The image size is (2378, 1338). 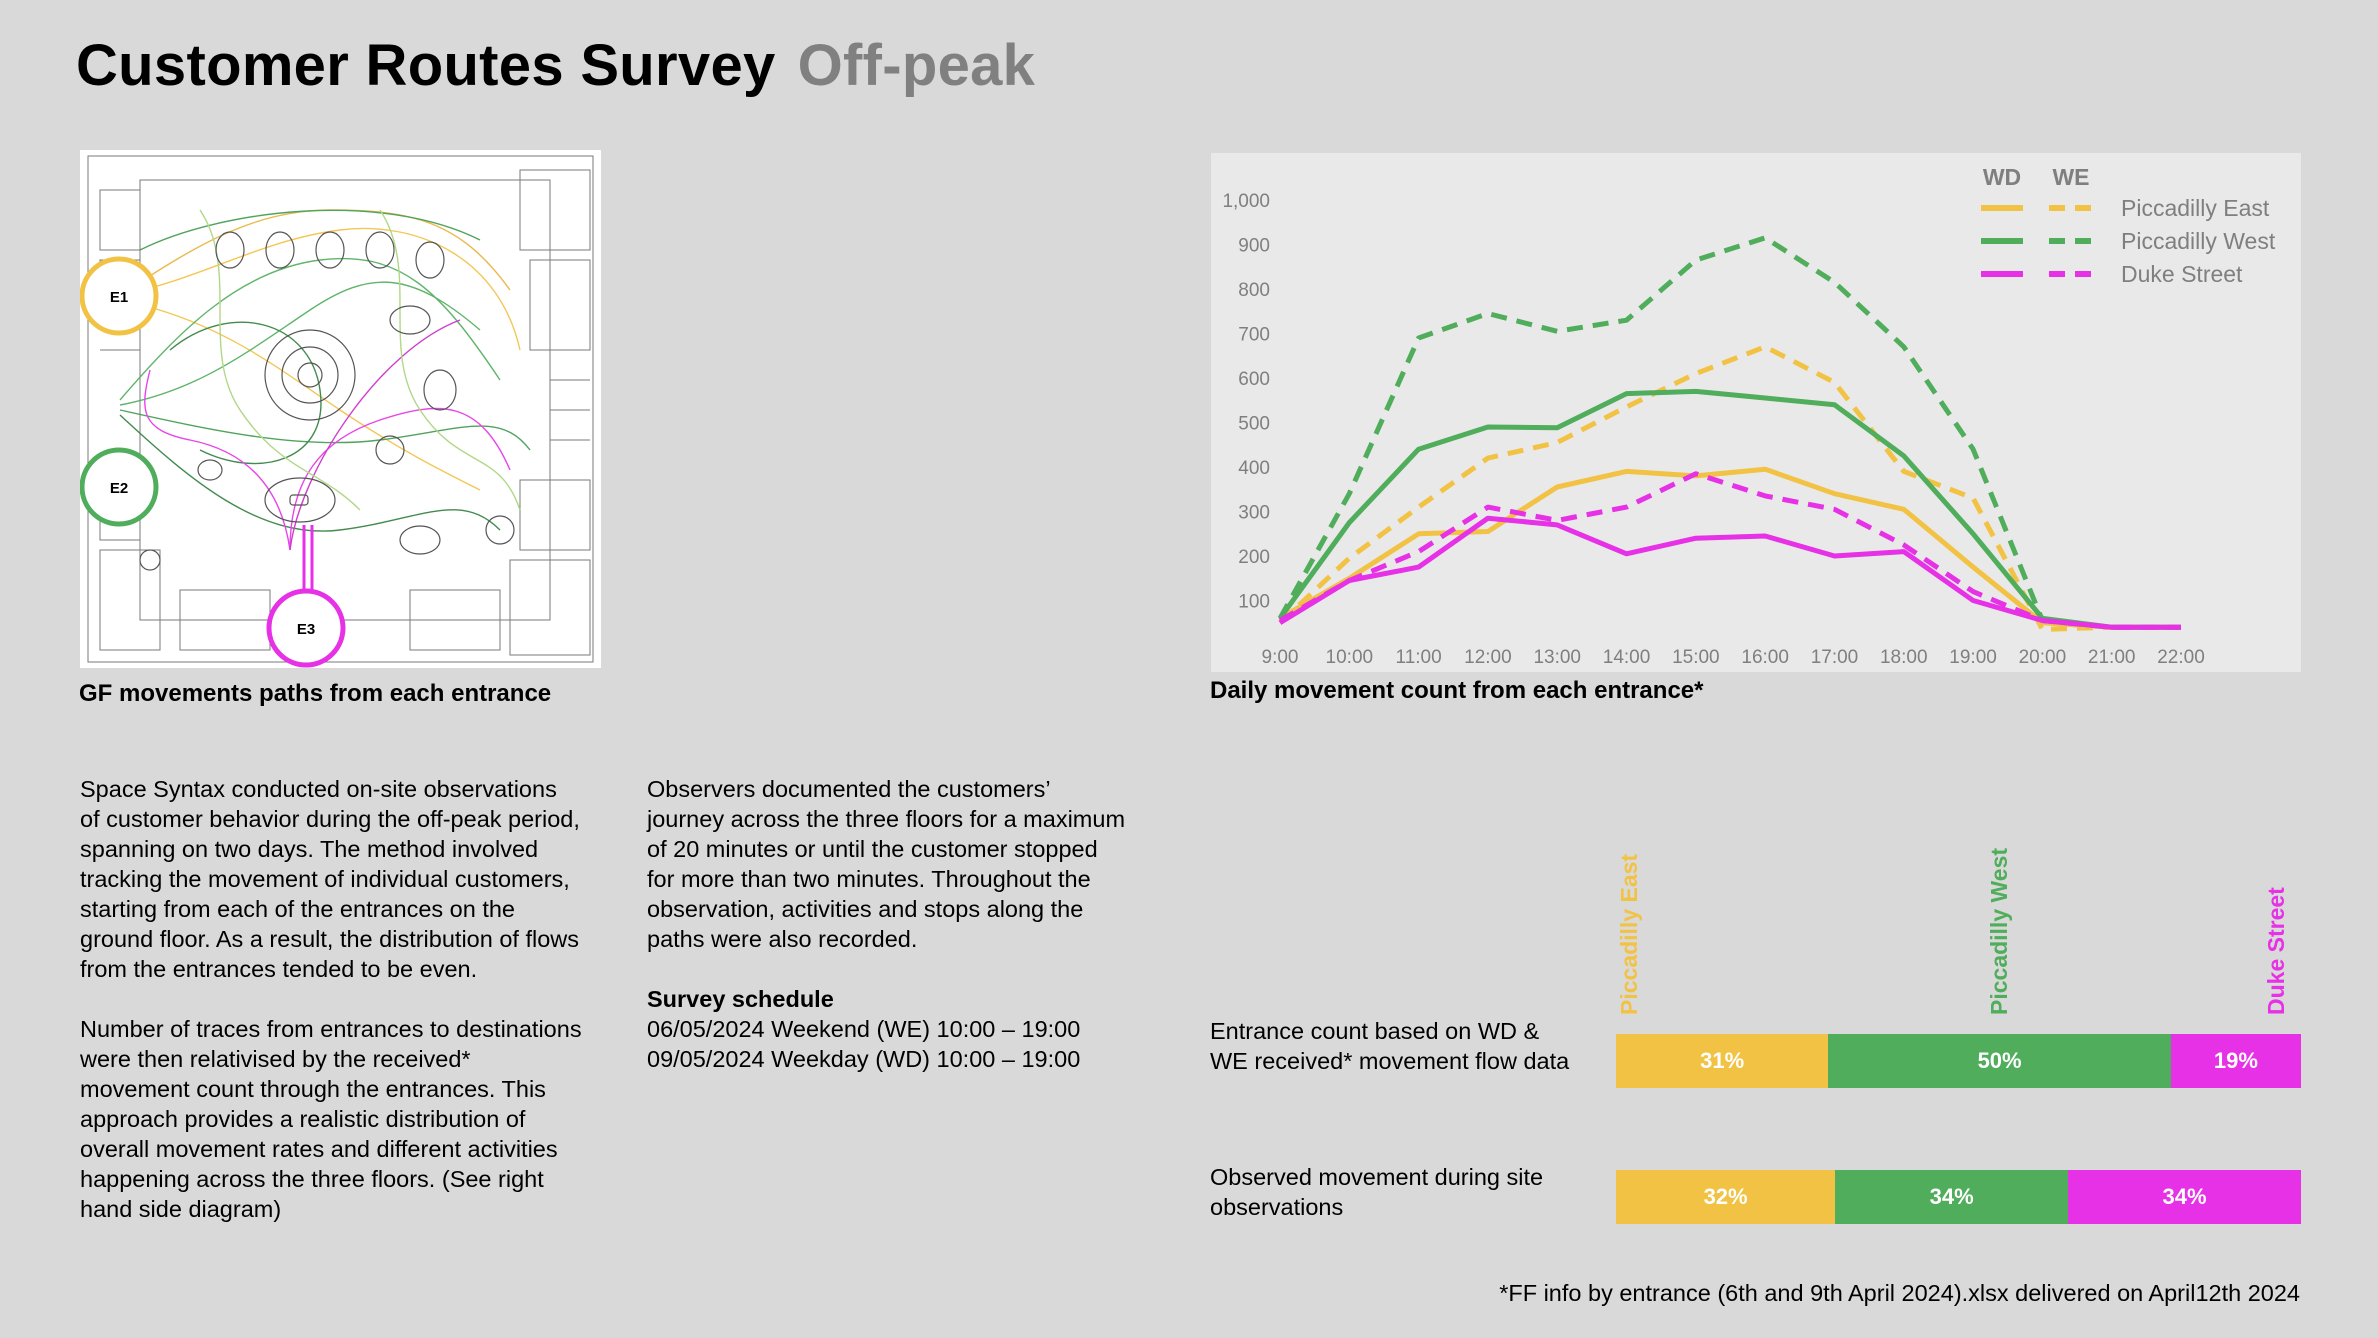 What do you see at coordinates (1254, 557) in the screenshot?
I see `y-tick-label: 200` at bounding box center [1254, 557].